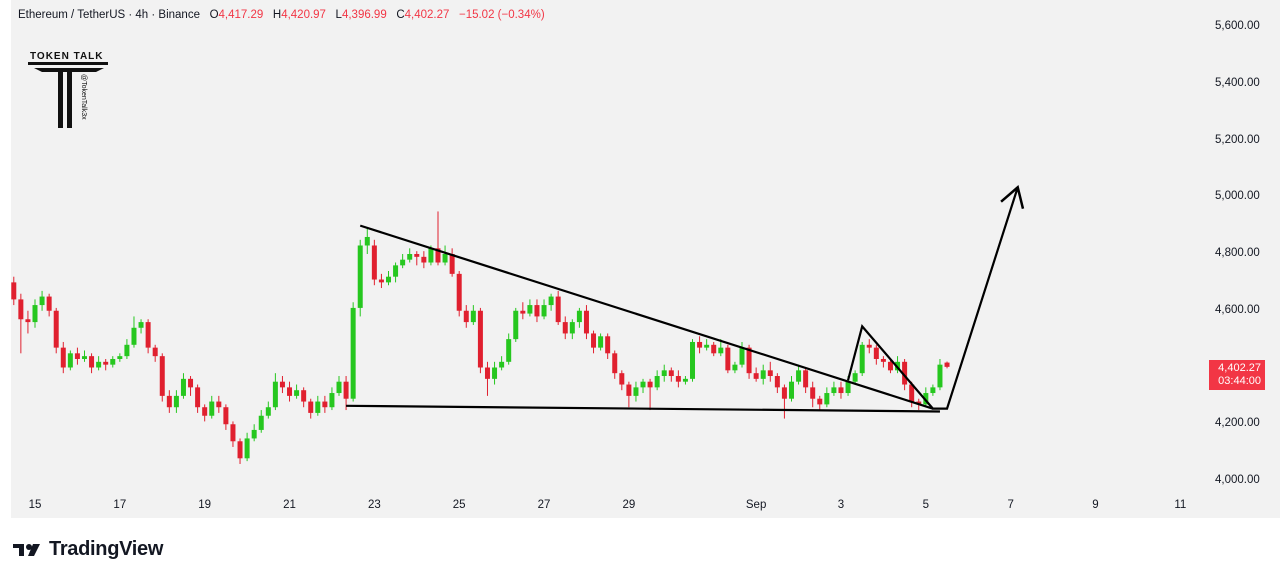 The height and width of the screenshot is (570, 1280). Describe the element at coordinates (106, 549) in the screenshot. I see `tradingview-wordmark: TradingView` at that location.